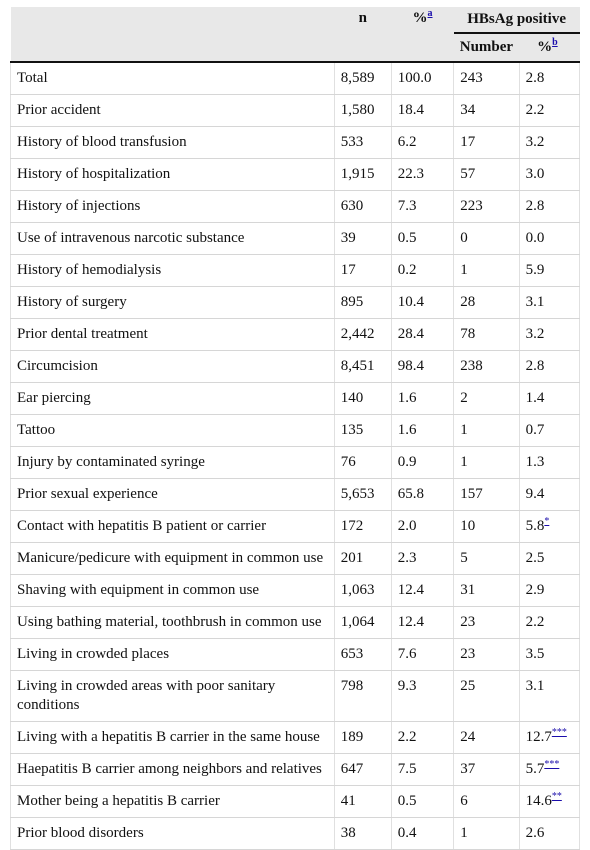 This screenshot has height=850, width=590. I want to click on row-number-value: 157, so click(471, 494).